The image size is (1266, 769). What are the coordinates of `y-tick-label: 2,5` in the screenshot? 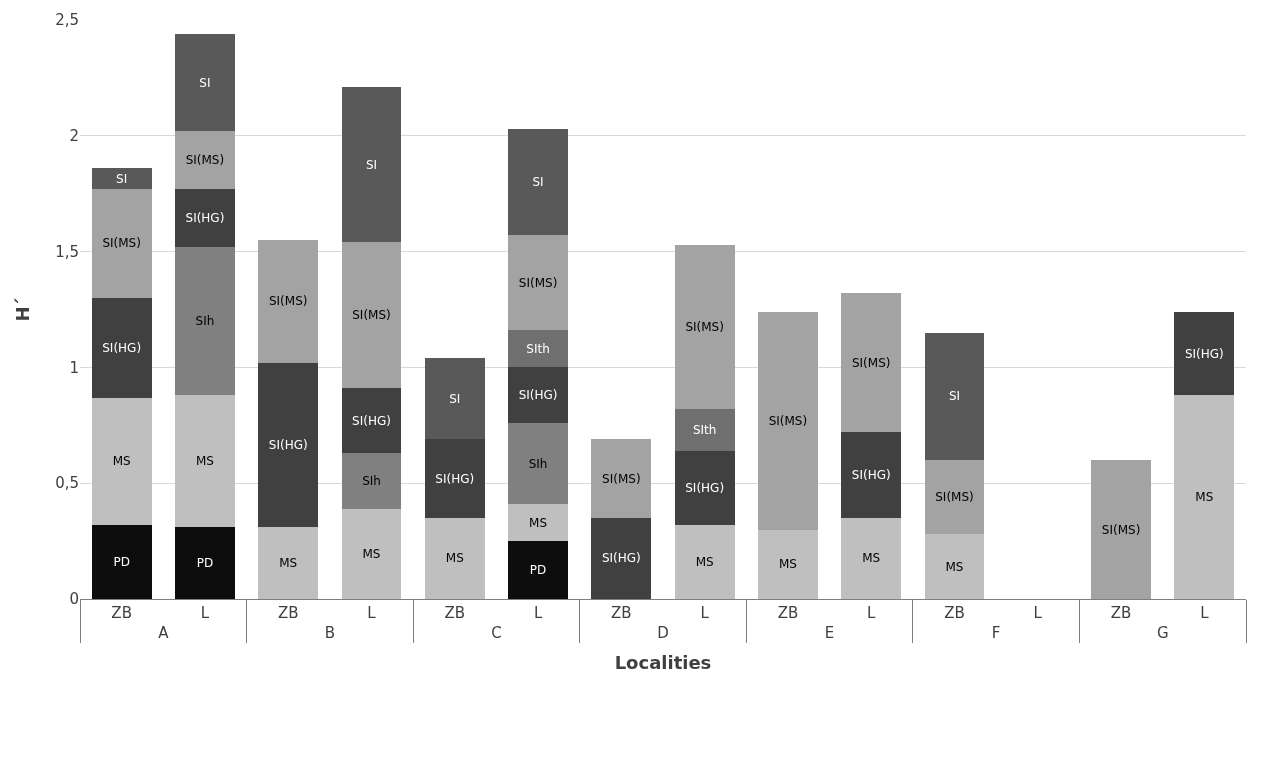 It's located at (67, 20).